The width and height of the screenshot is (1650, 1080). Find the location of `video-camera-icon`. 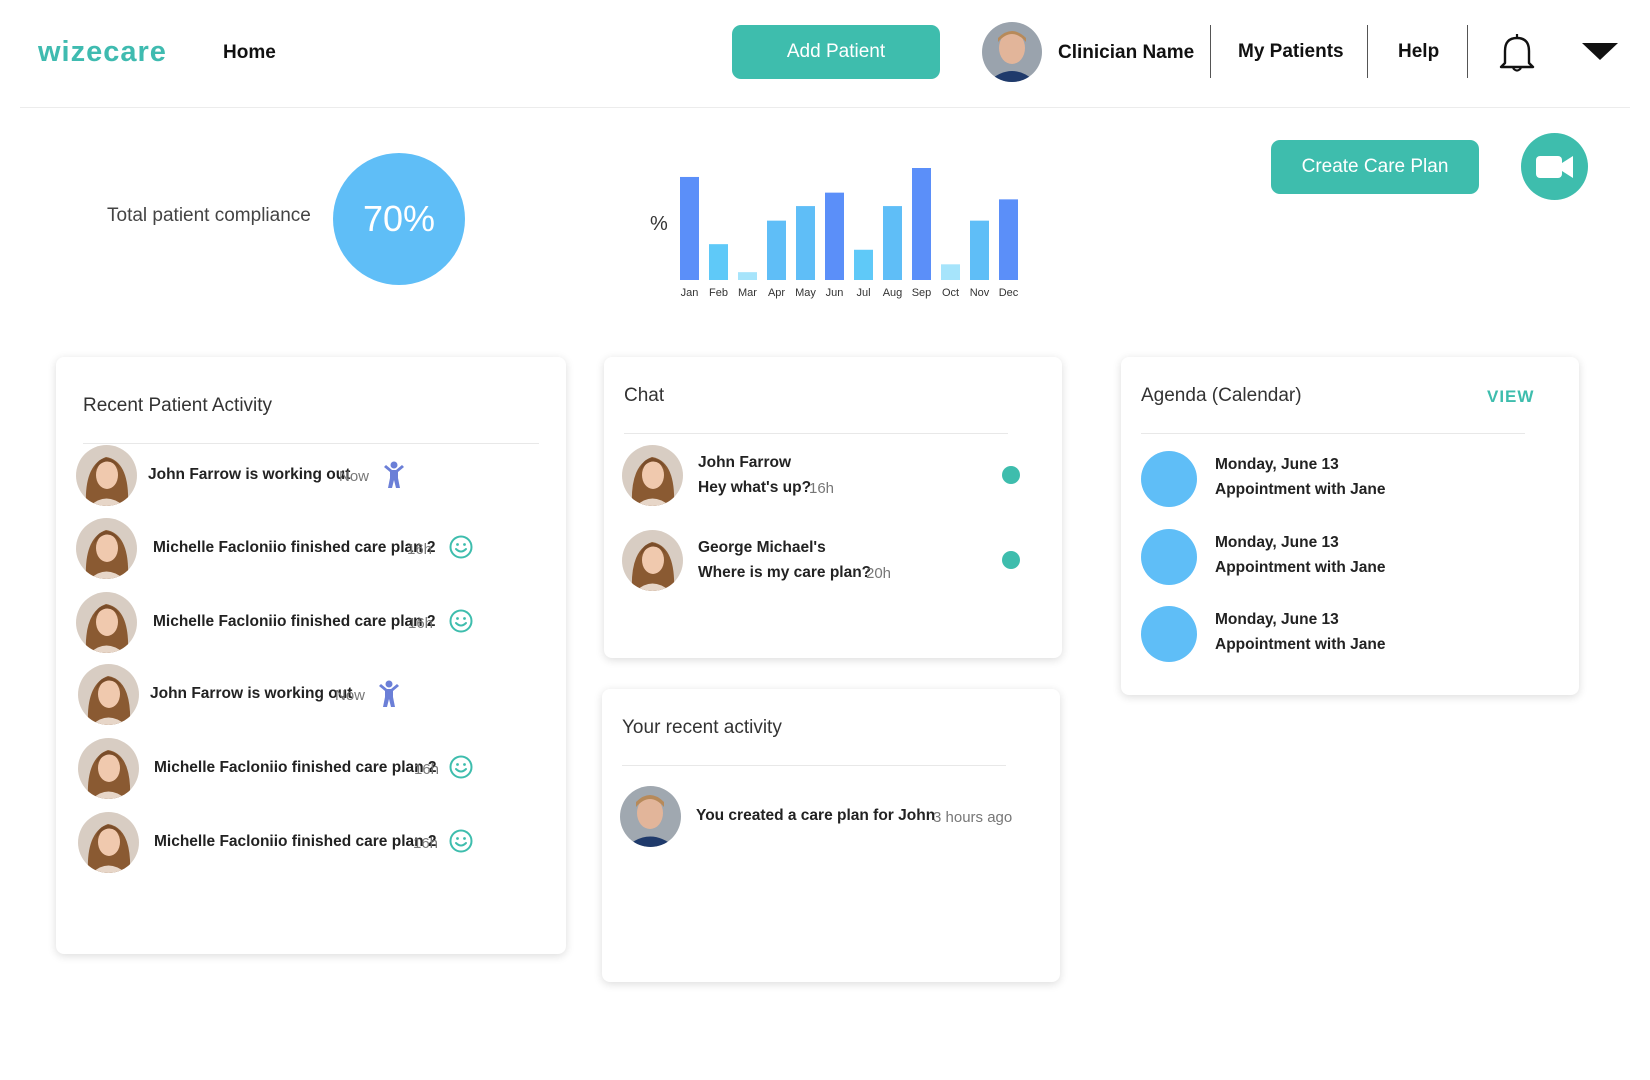

video-camera-icon is located at coordinates (1554, 167).